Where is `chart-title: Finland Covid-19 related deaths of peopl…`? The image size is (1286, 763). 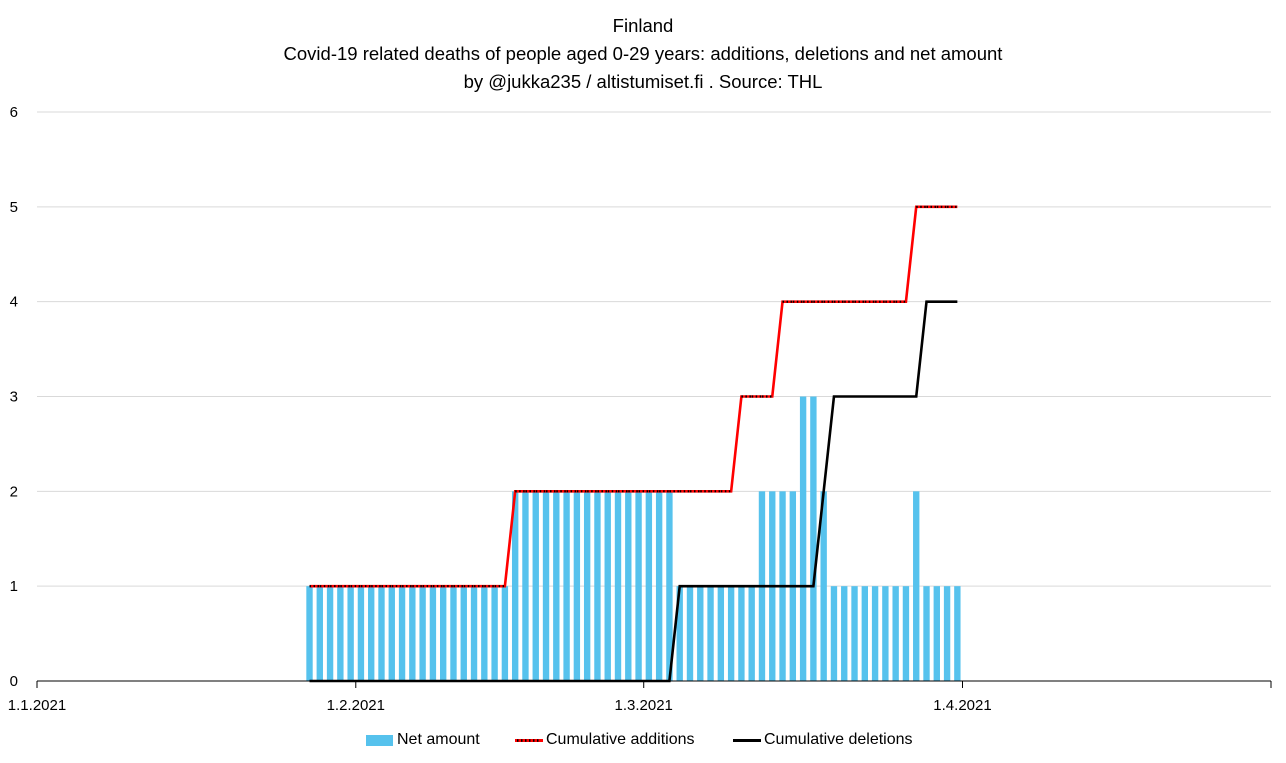
chart-title: Finland Covid-19 related deaths of peopl… is located at coordinates (643, 54).